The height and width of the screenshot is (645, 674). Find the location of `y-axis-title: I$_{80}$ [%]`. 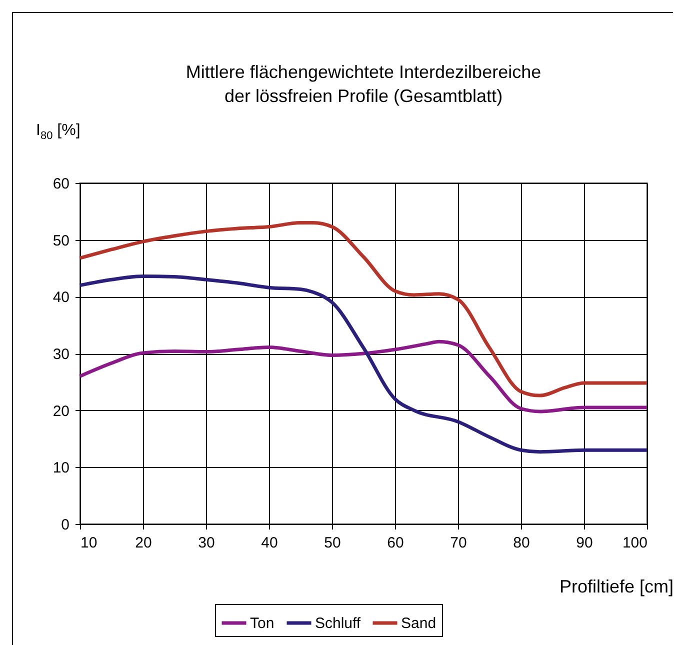

y-axis-title: I$_{80}$ [%] is located at coordinates (58, 132).